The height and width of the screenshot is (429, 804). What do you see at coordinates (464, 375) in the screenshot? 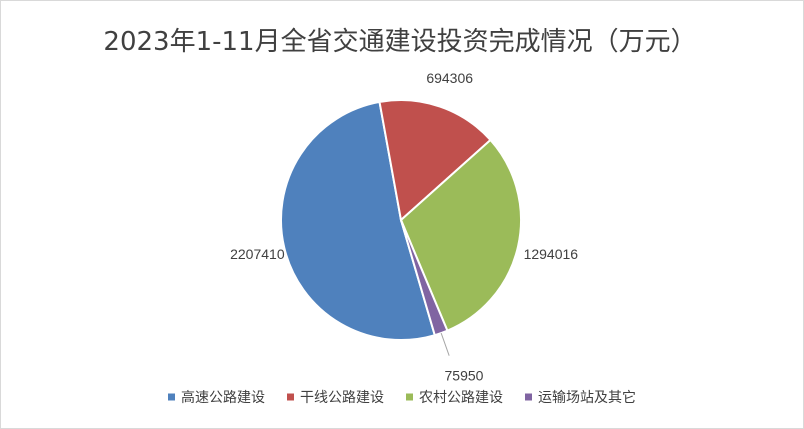
I see `data-label-4: 75950` at bounding box center [464, 375].